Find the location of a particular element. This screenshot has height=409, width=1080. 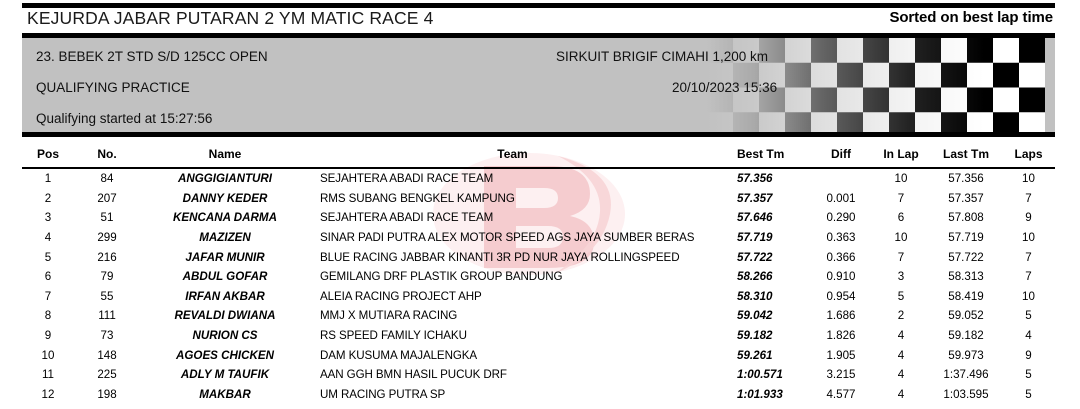

row-laps: 9 is located at coordinates (1028, 355).